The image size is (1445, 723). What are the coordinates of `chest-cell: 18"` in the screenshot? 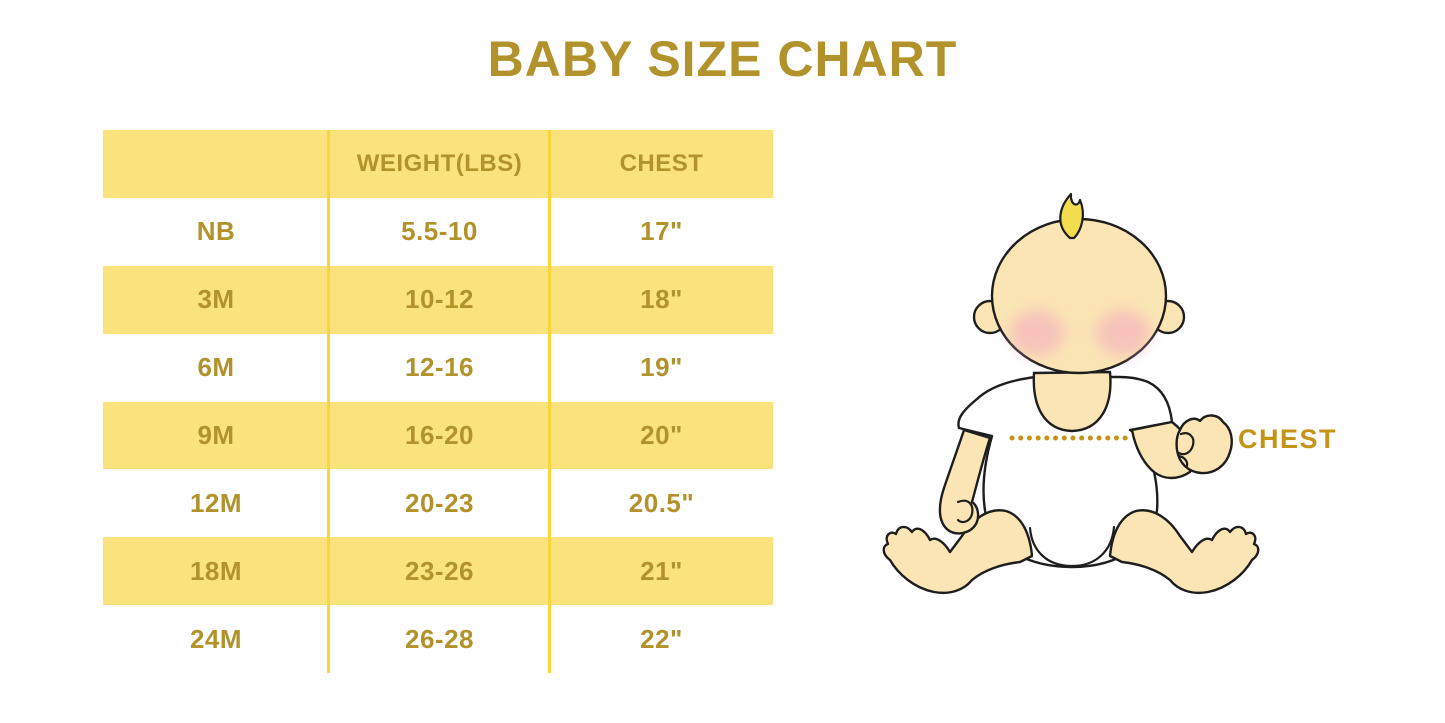 It's located at (661, 299).